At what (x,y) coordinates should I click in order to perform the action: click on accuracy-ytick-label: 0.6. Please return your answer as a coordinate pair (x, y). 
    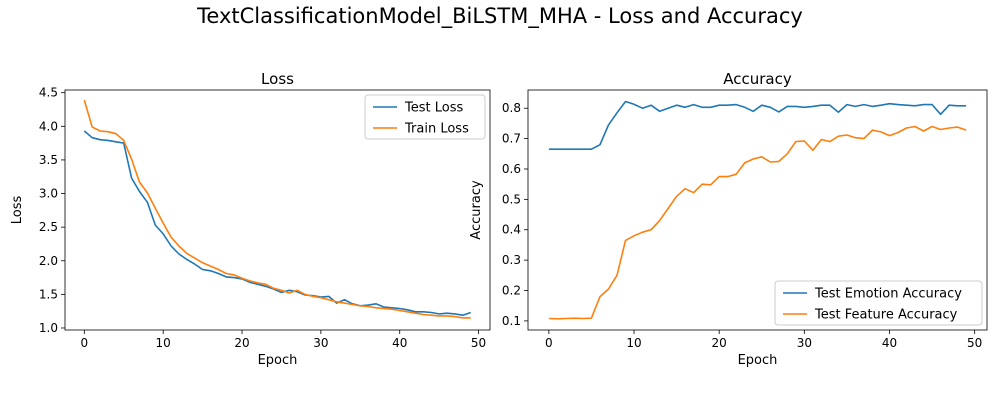
    Looking at the image, I should click on (511, 169).